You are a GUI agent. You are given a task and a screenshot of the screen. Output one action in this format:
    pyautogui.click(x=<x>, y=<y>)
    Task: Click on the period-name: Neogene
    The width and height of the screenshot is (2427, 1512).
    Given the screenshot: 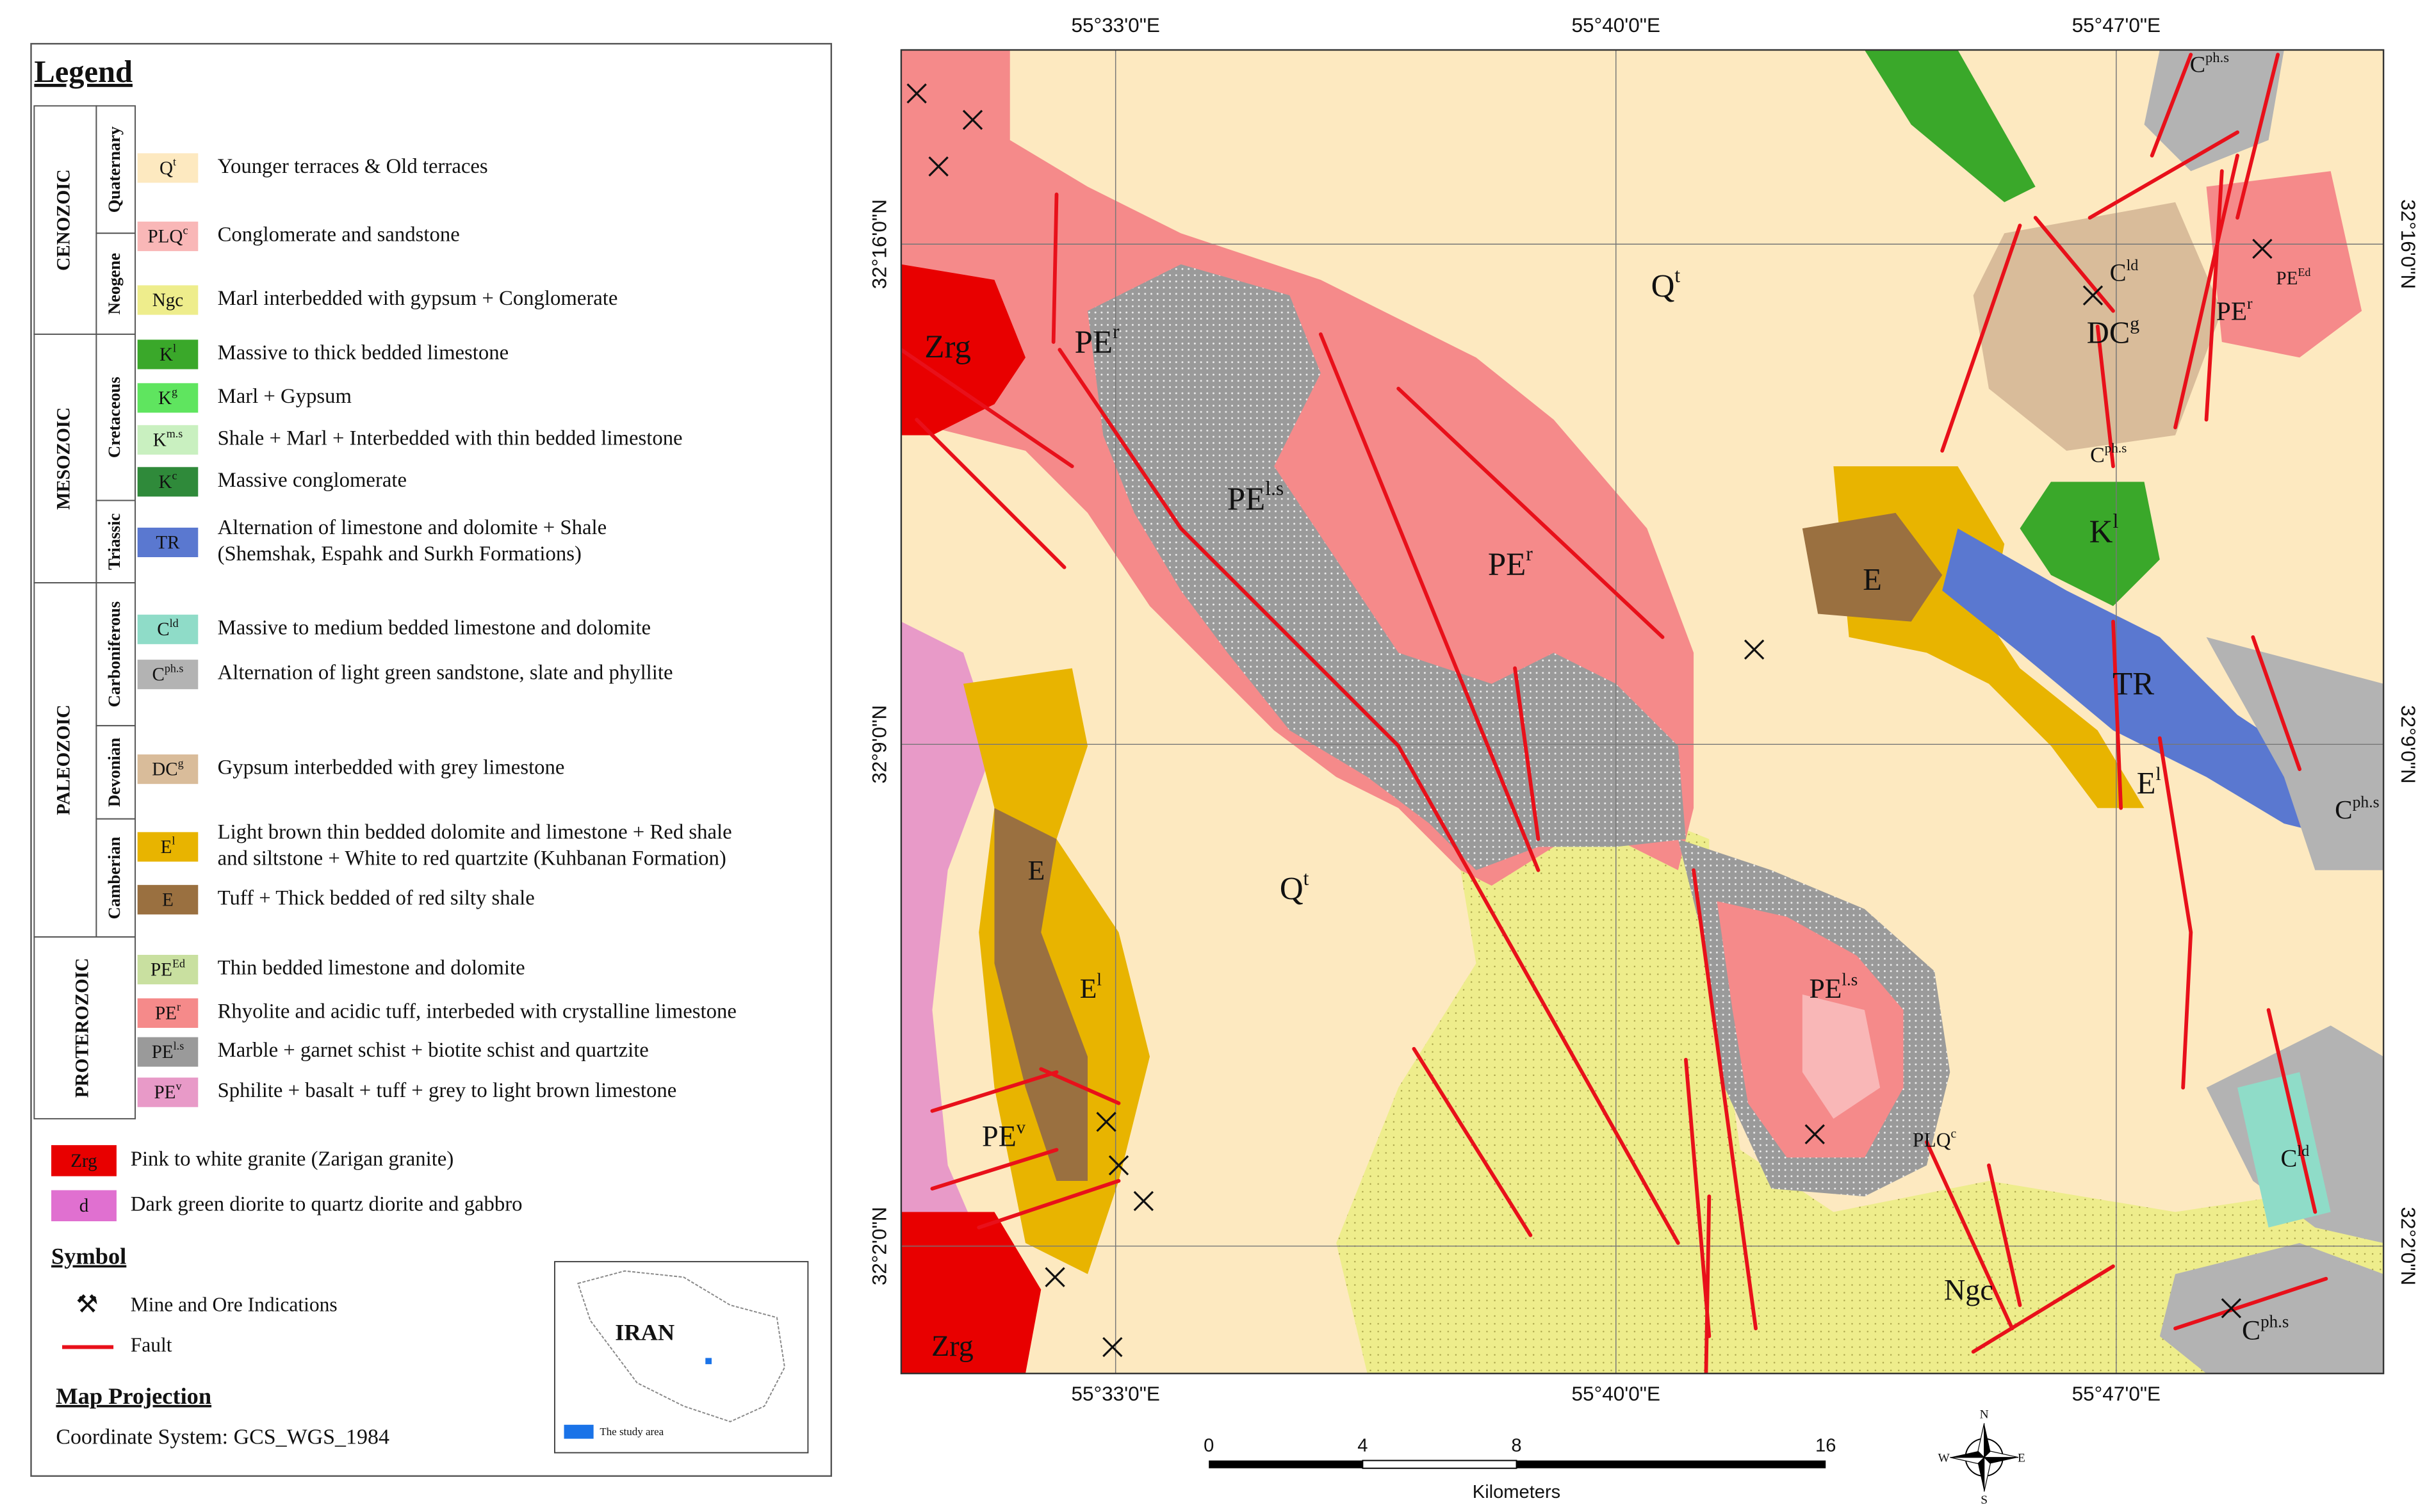 What is the action you would take?
    pyautogui.click(x=114, y=283)
    